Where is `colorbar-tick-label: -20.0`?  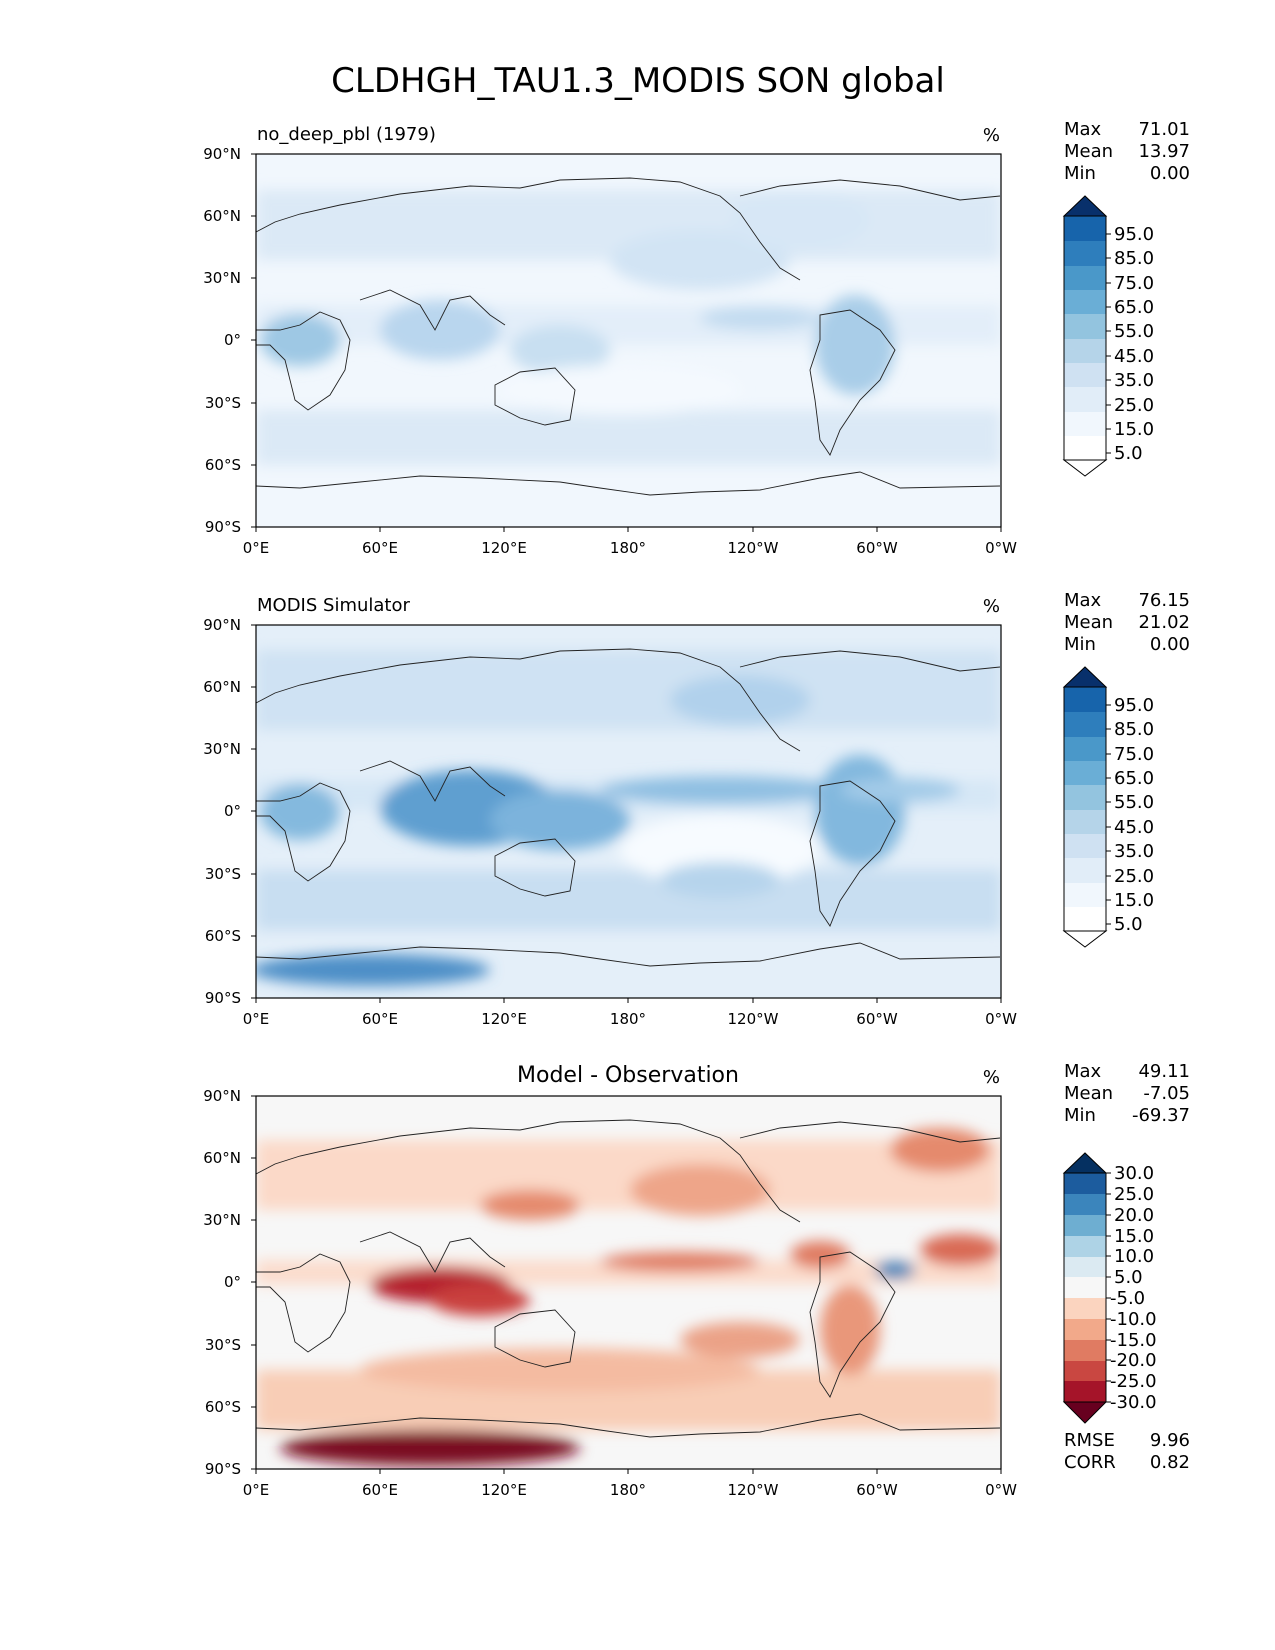
colorbar-tick-label: -20.0 is located at coordinates (1133, 1360).